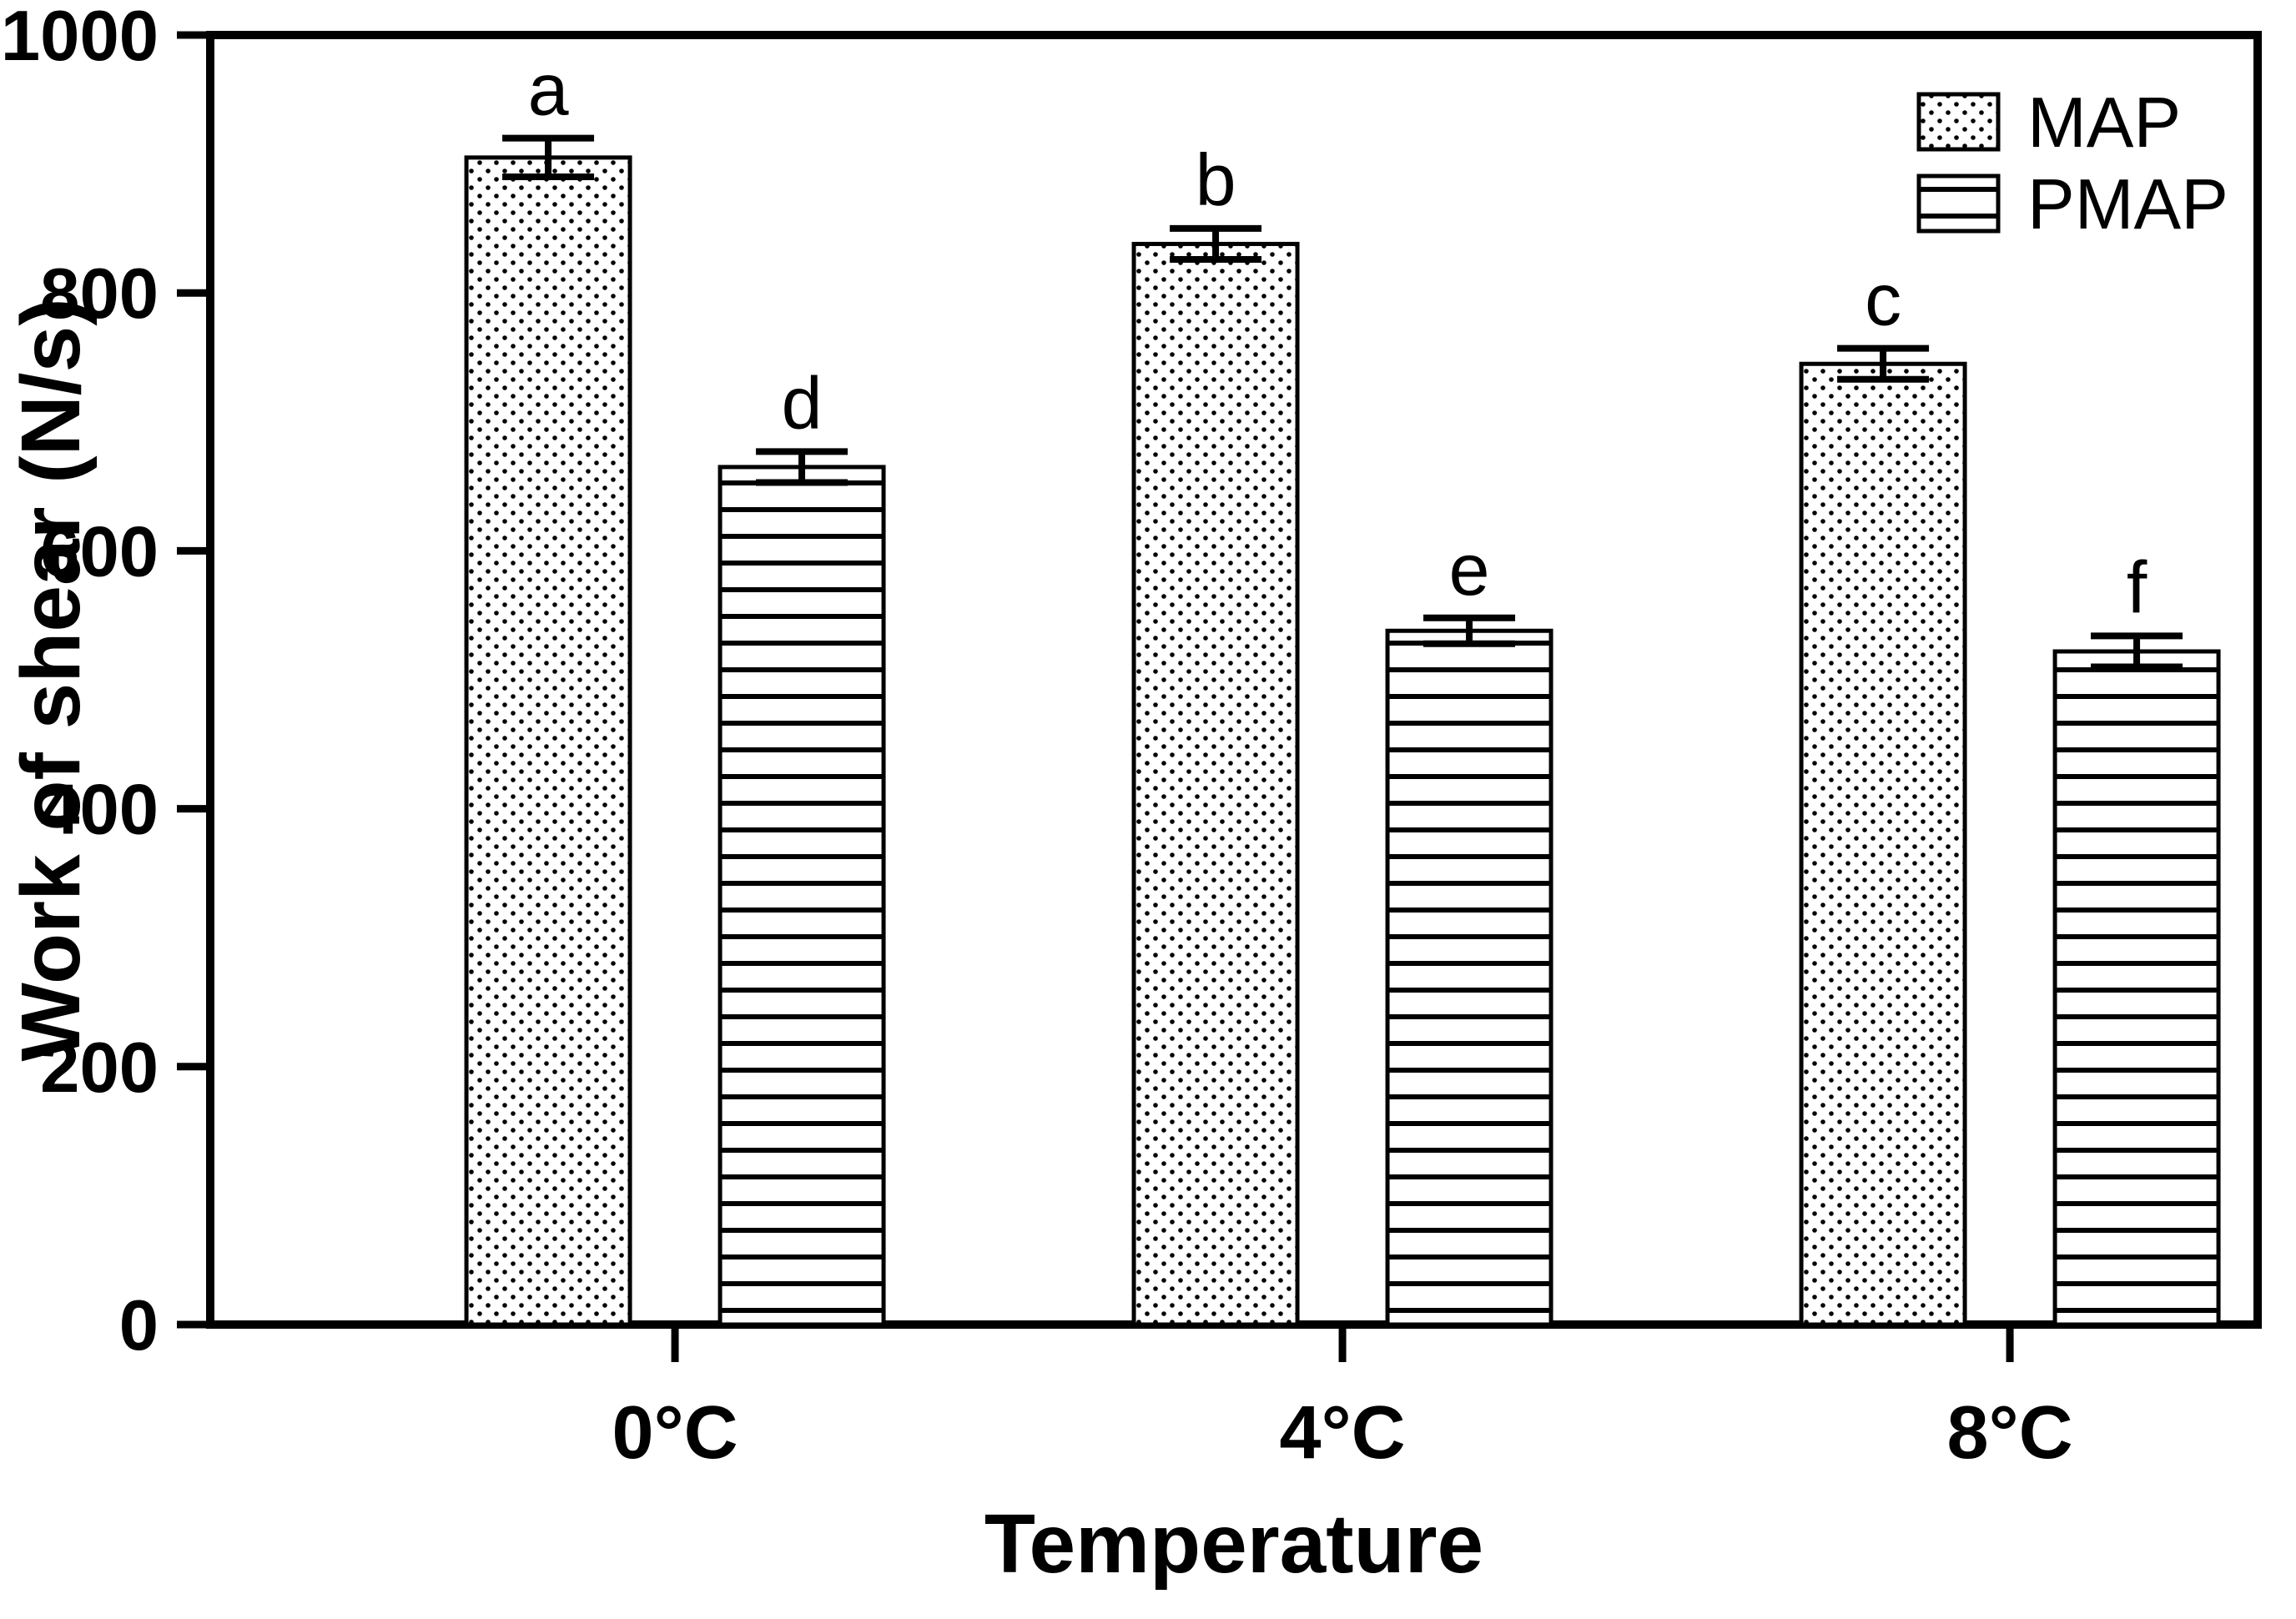  I want to click on y-axis-title: Work of shear (N/s), so click(51, 680).